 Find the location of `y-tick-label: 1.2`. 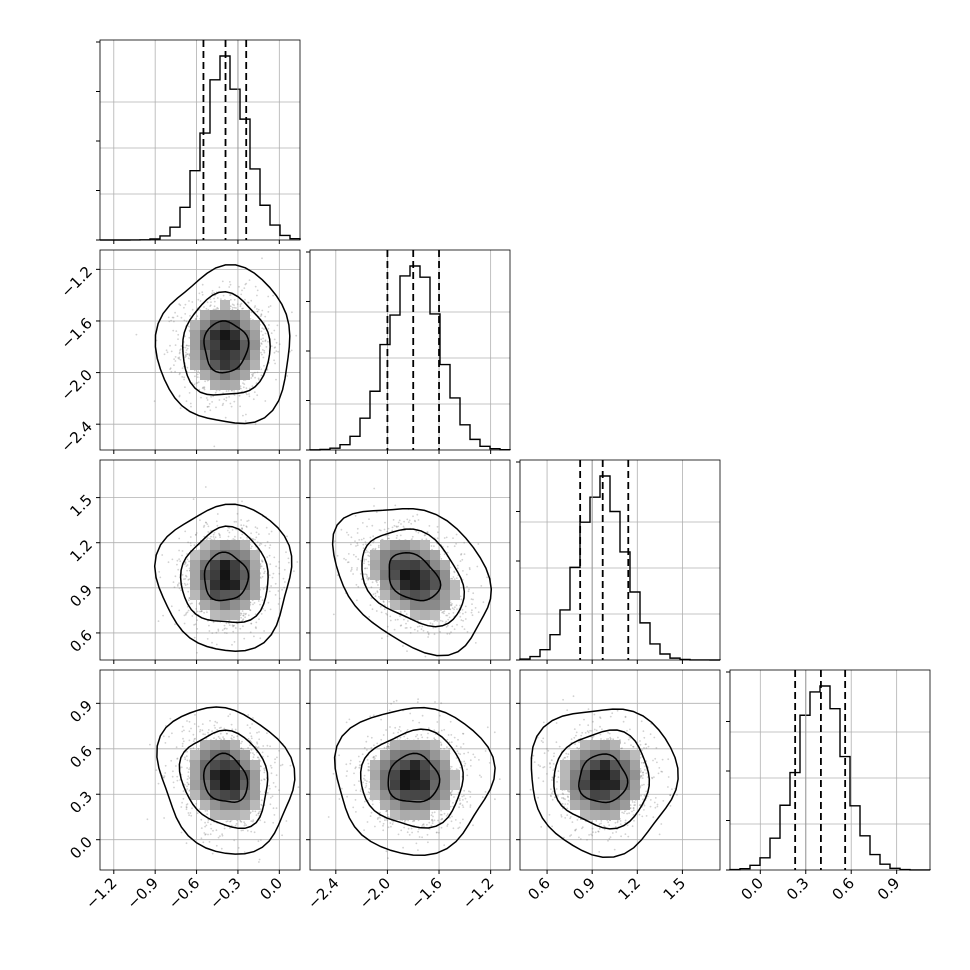

y-tick-label: 1.2 is located at coordinates (81, 551).